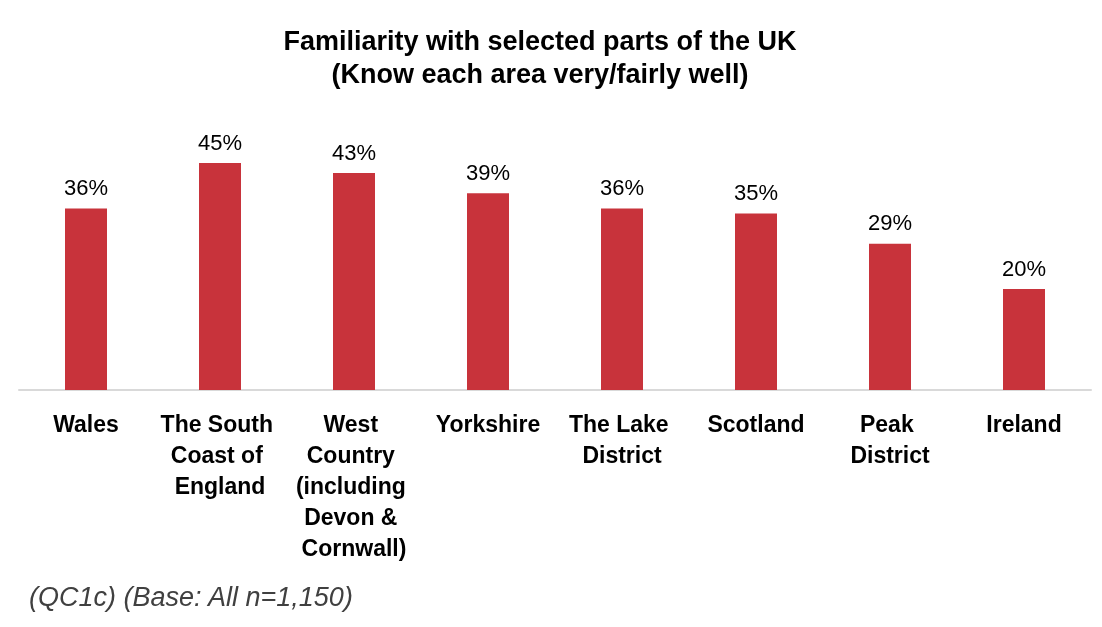  I want to click on data-label: 20%, so click(1024, 268).